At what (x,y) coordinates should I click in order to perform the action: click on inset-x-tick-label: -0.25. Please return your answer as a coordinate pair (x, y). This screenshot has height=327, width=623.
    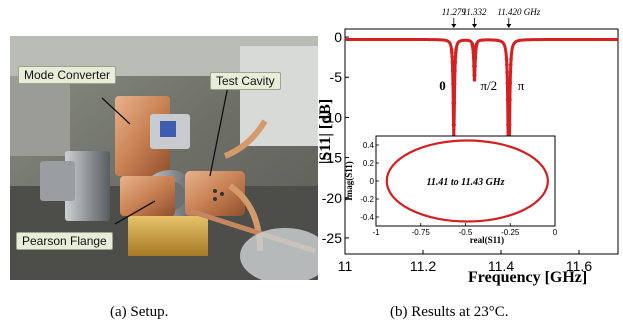
    Looking at the image, I should click on (510, 232).